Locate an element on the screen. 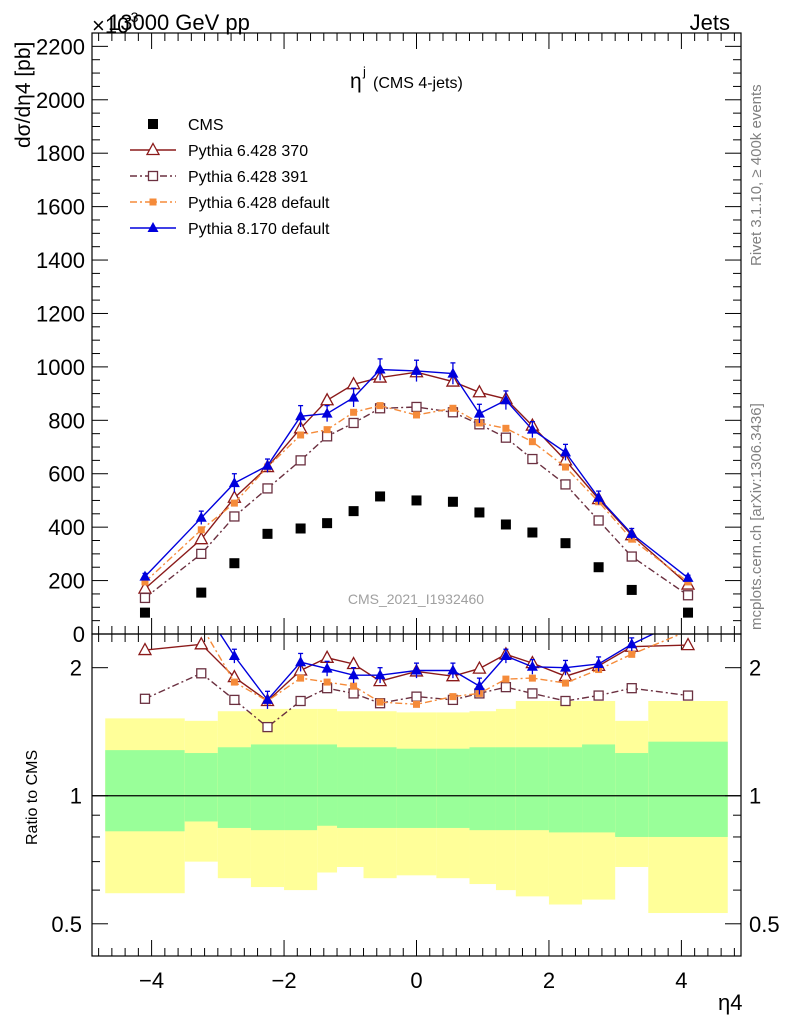  legend-label: Pythia 6.428 391 is located at coordinates (248, 177).